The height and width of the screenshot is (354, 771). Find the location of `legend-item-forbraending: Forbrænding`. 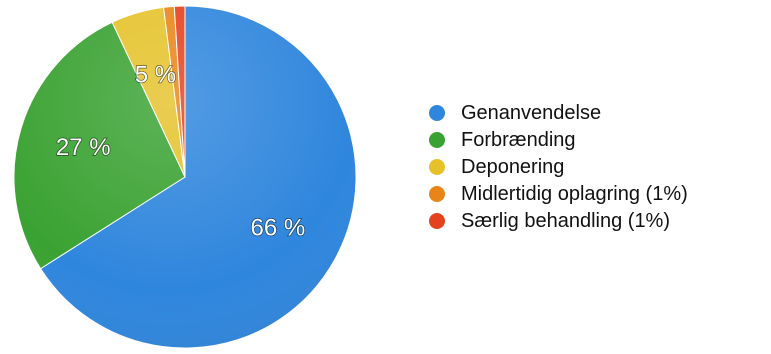

legend-item-forbraending: Forbrænding is located at coordinates (502, 140).